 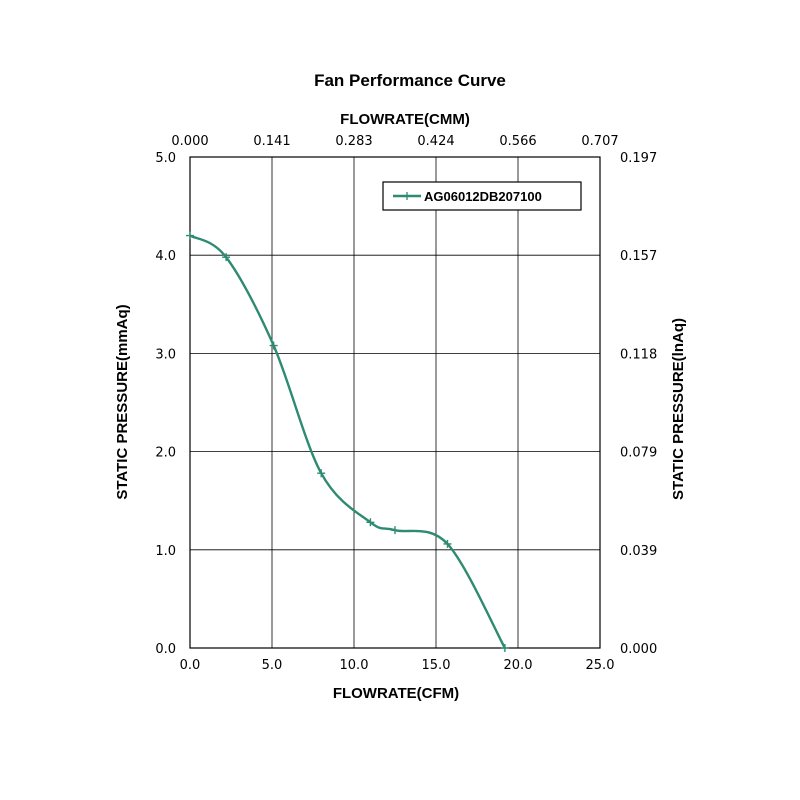 I want to click on y-tick-label: 5.0, so click(x=165, y=158).